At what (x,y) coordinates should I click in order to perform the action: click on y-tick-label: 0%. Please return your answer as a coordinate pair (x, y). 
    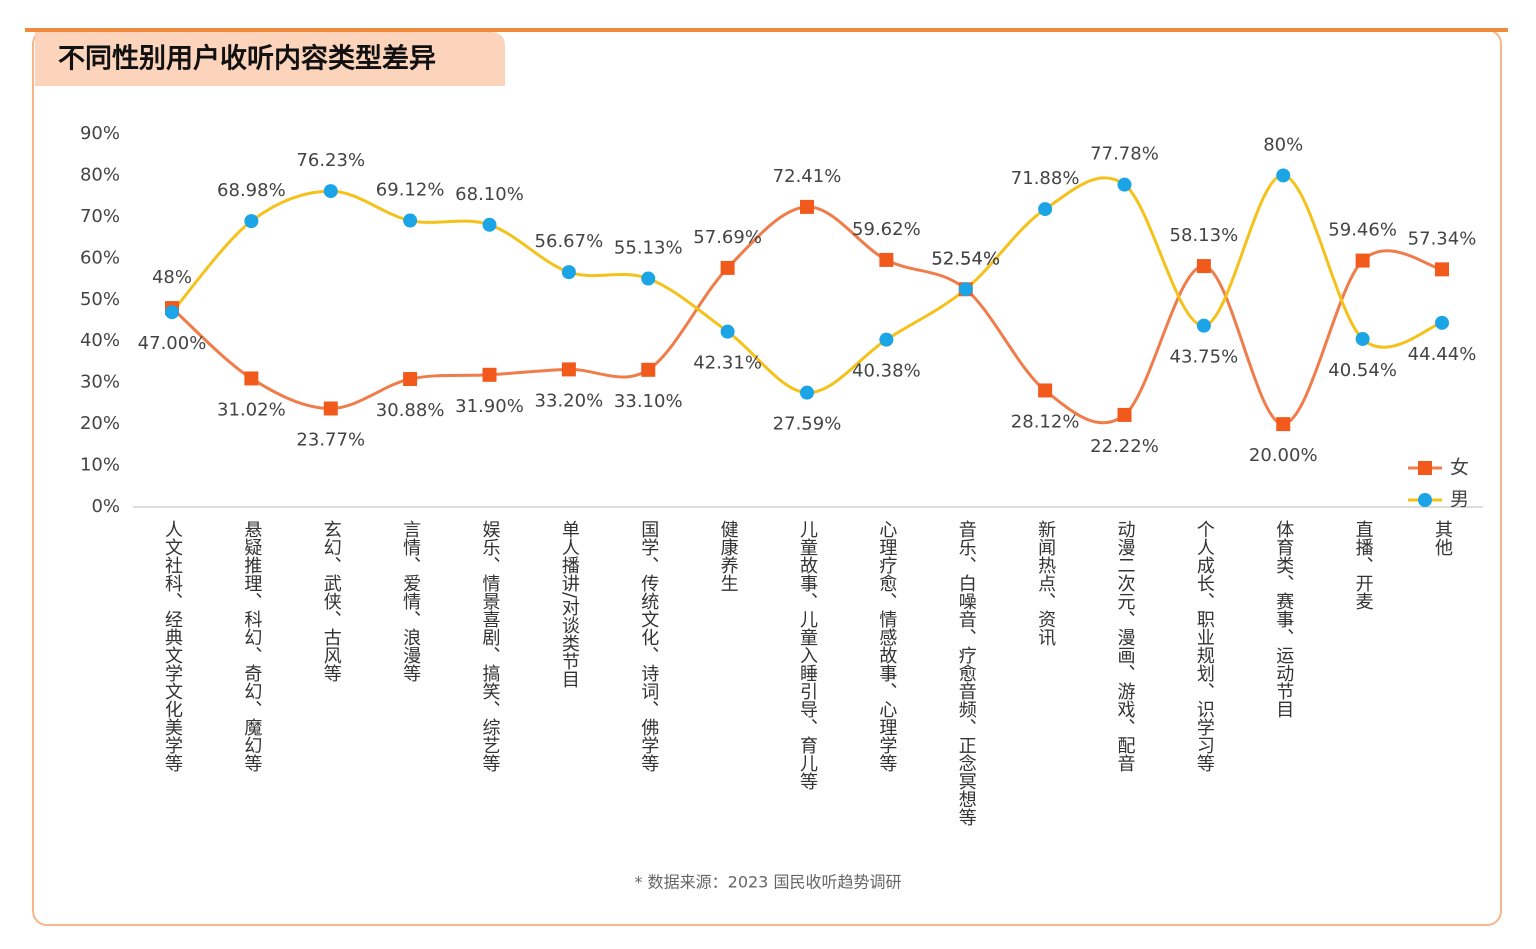
    Looking at the image, I should click on (105, 506).